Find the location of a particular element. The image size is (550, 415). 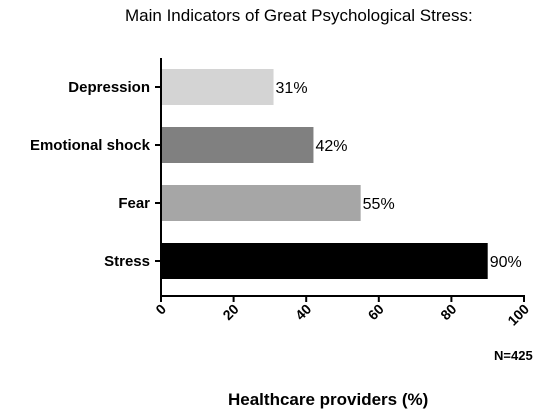

x-tick-label-100: 100 is located at coordinates (518, 315).